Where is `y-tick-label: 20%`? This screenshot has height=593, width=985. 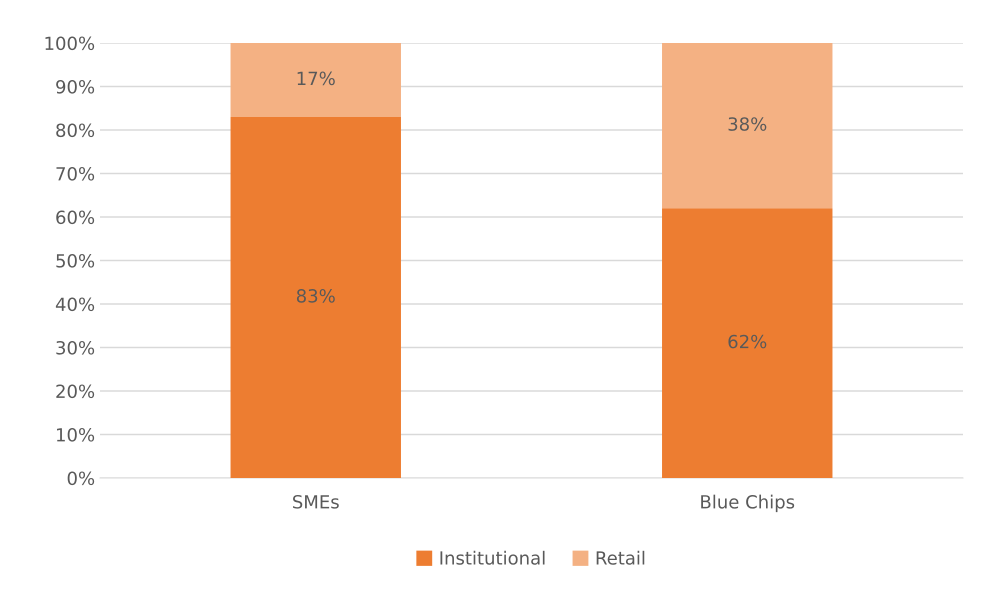 y-tick-label: 20% is located at coordinates (75, 391).